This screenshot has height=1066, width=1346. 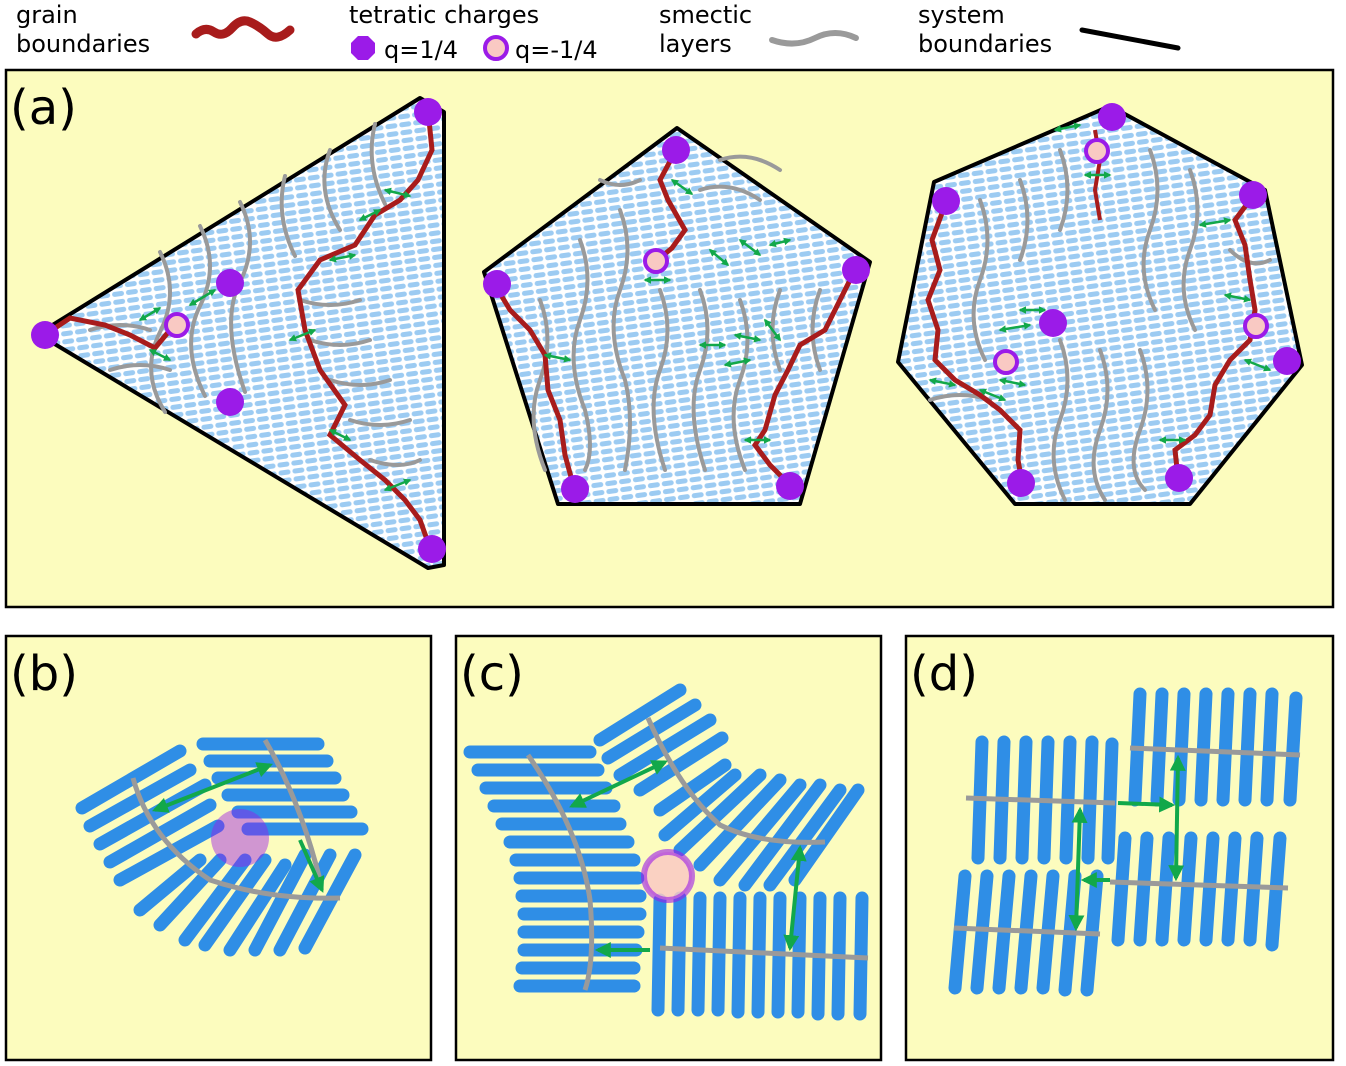 I want to click on legend-q-pos-label: q=1/4, so click(x=421, y=50).